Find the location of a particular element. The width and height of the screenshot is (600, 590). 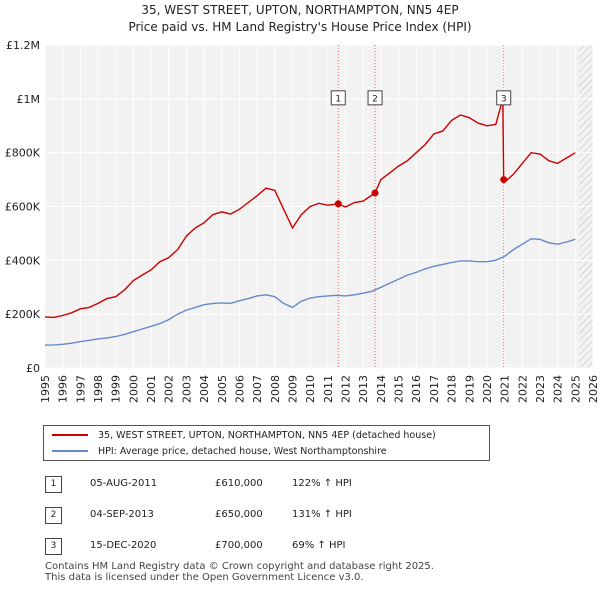

x-tick-label: 2007 is located at coordinates (257, 389).